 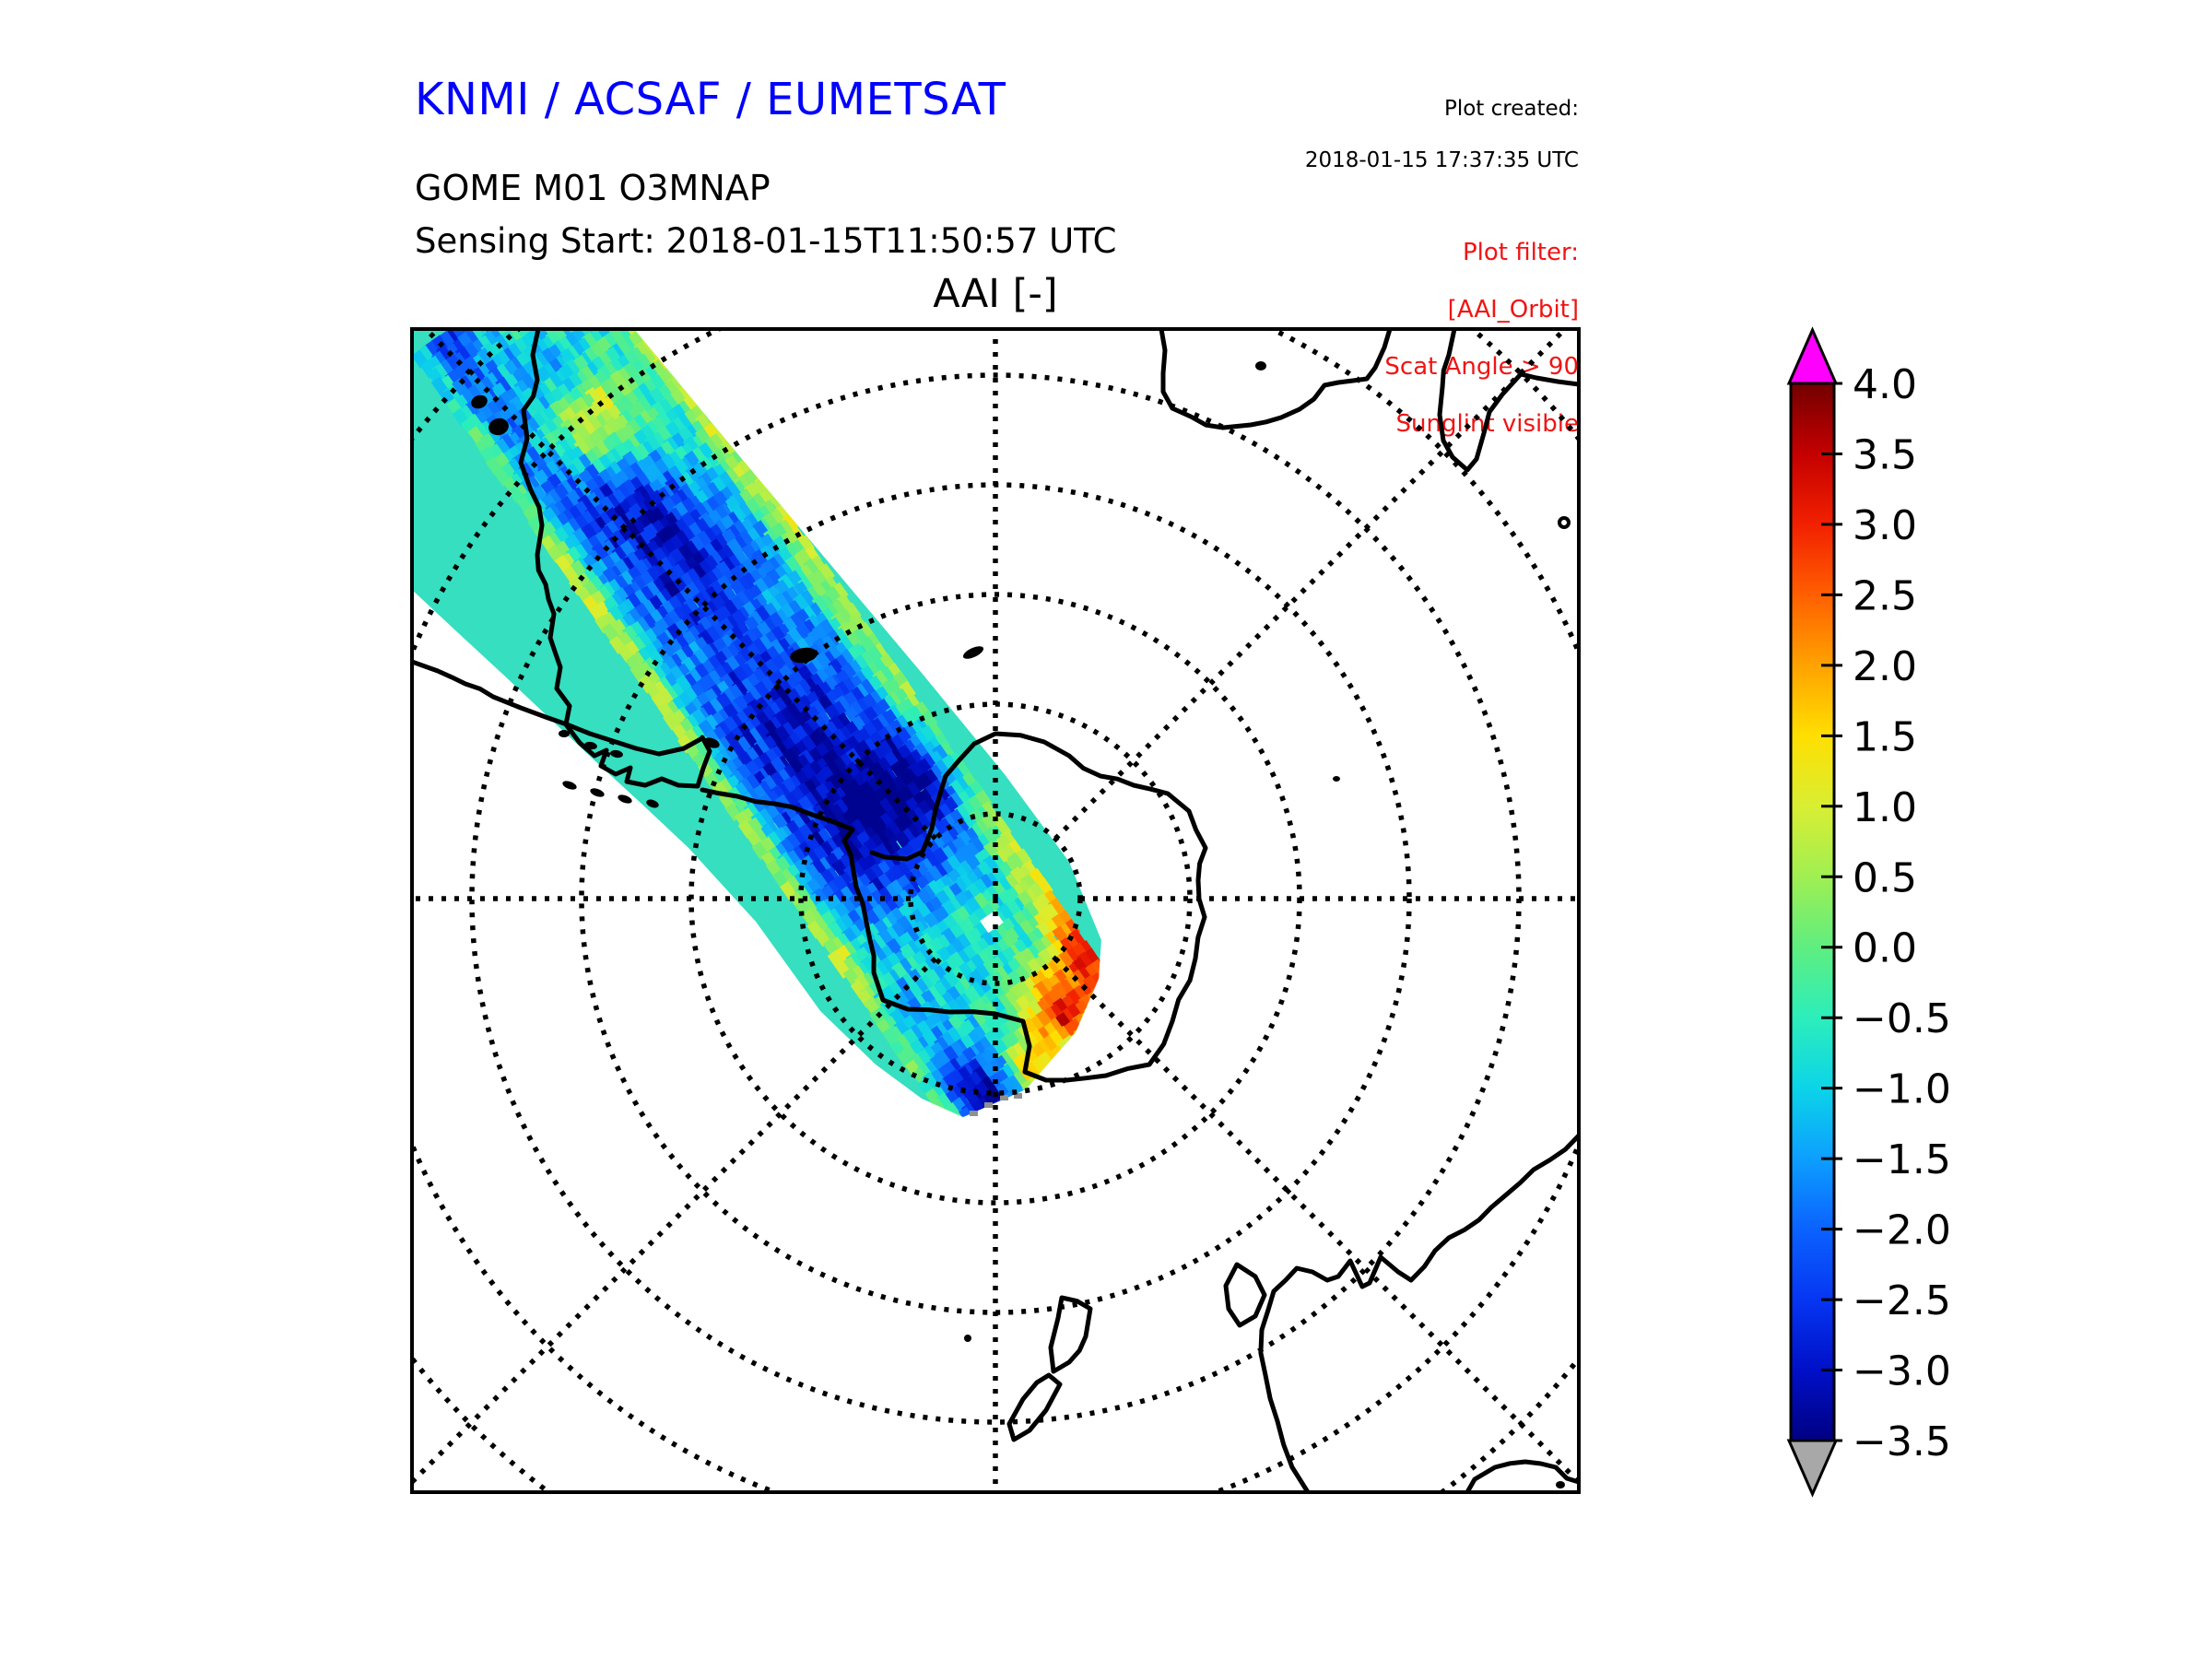 What do you see at coordinates (1885, 948) in the screenshot?
I see `colorbar-tick-label: 0.0` at bounding box center [1885, 948].